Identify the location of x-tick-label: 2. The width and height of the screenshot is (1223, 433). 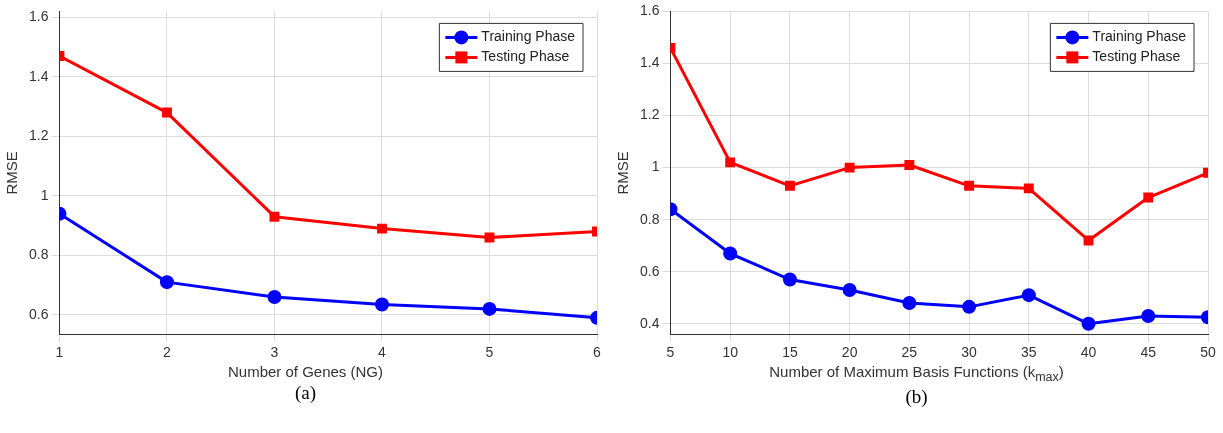
(167, 352).